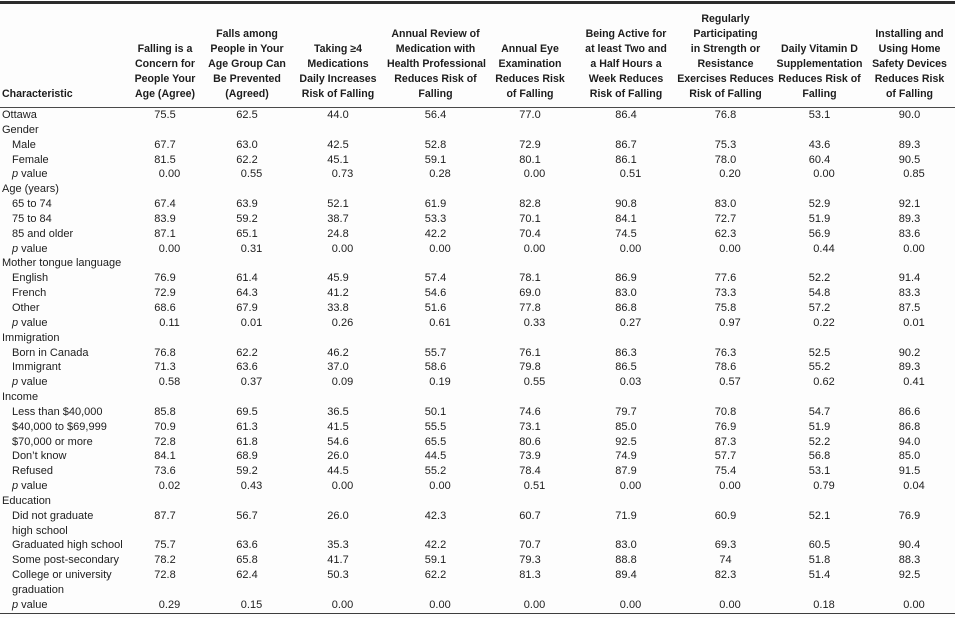 The height and width of the screenshot is (618, 955). I want to click on value-cell: 61.4, so click(247, 278).